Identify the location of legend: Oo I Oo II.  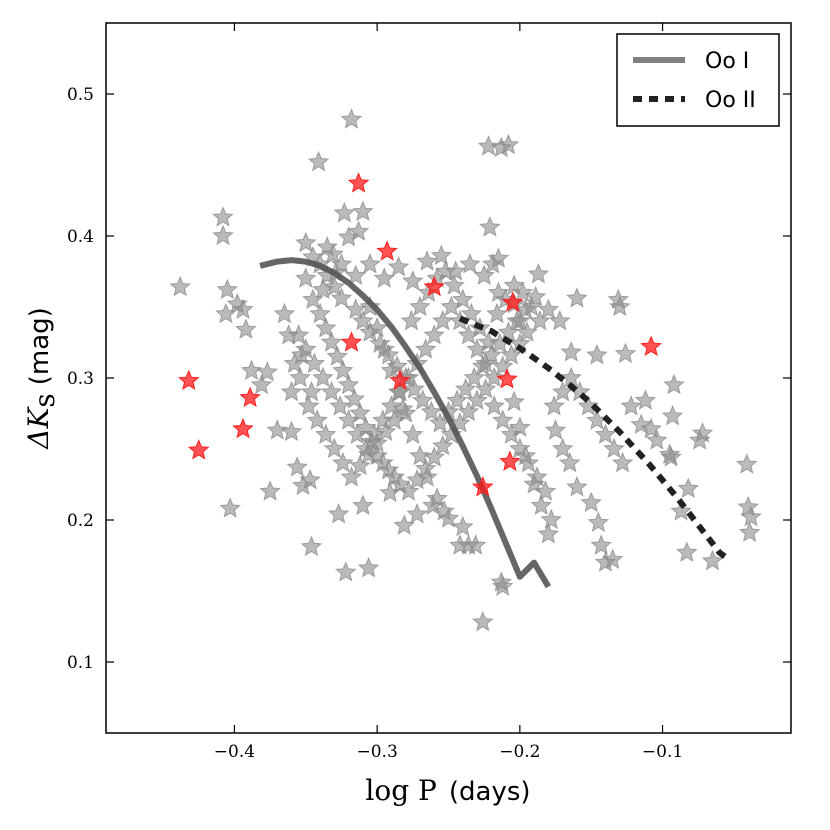
(698, 80).